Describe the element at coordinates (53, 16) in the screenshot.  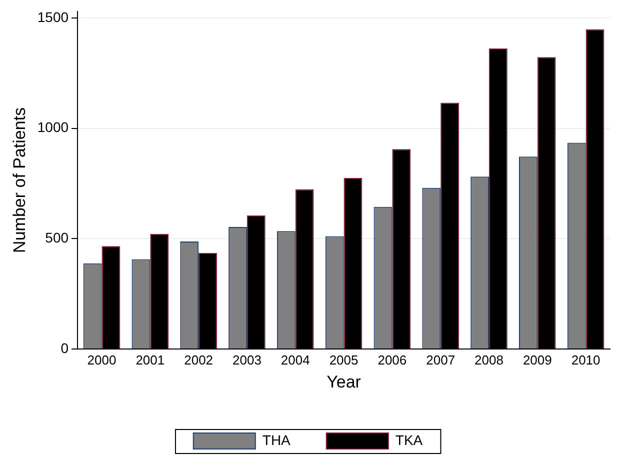
I see `y-tick-label: 1500` at that location.